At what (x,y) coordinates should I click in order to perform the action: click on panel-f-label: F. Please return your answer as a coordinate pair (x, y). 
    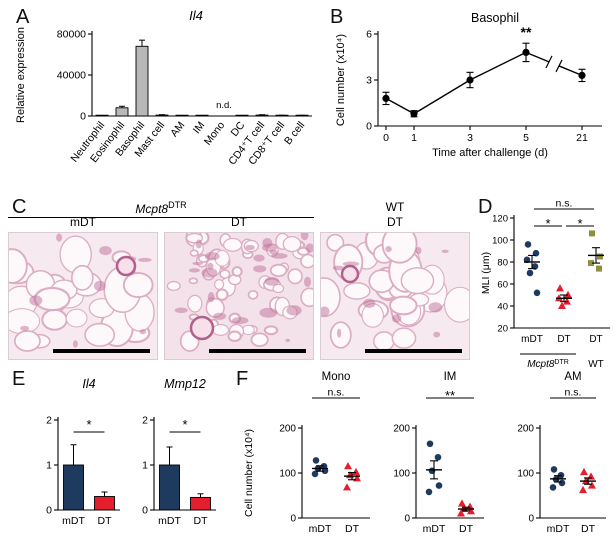
    Looking at the image, I should click on (242, 379).